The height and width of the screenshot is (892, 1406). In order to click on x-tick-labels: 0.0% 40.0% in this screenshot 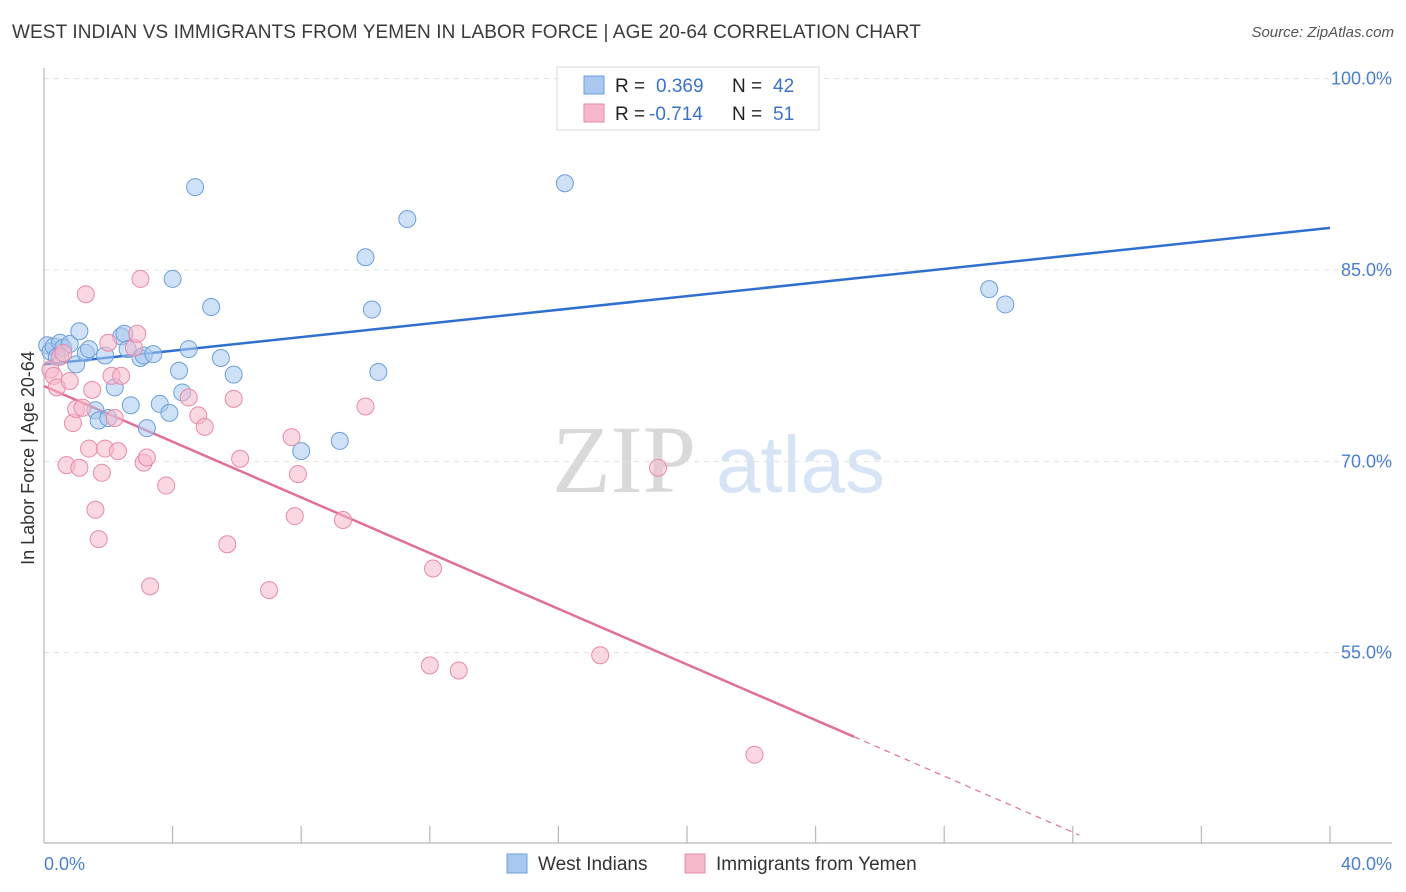, I will do `click(718, 864)`.